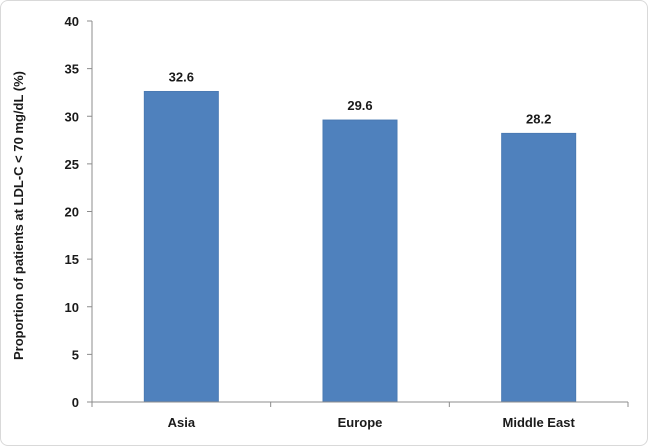 This screenshot has width=648, height=446. I want to click on y-tick-label: 0, so click(75, 402).